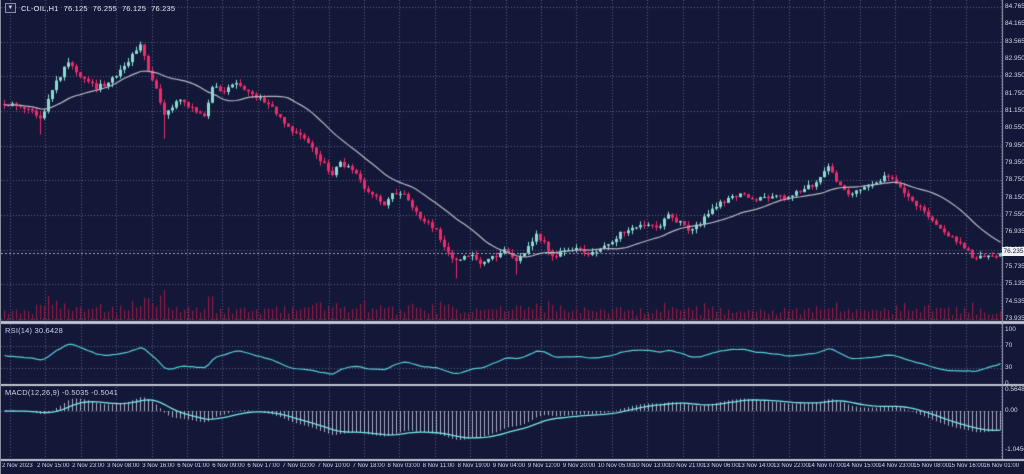 Image resolution: width=1024 pixels, height=474 pixels. Describe the element at coordinates (1014, 232) in the screenshot. I see `price-axis-label: 76.935` at that location.